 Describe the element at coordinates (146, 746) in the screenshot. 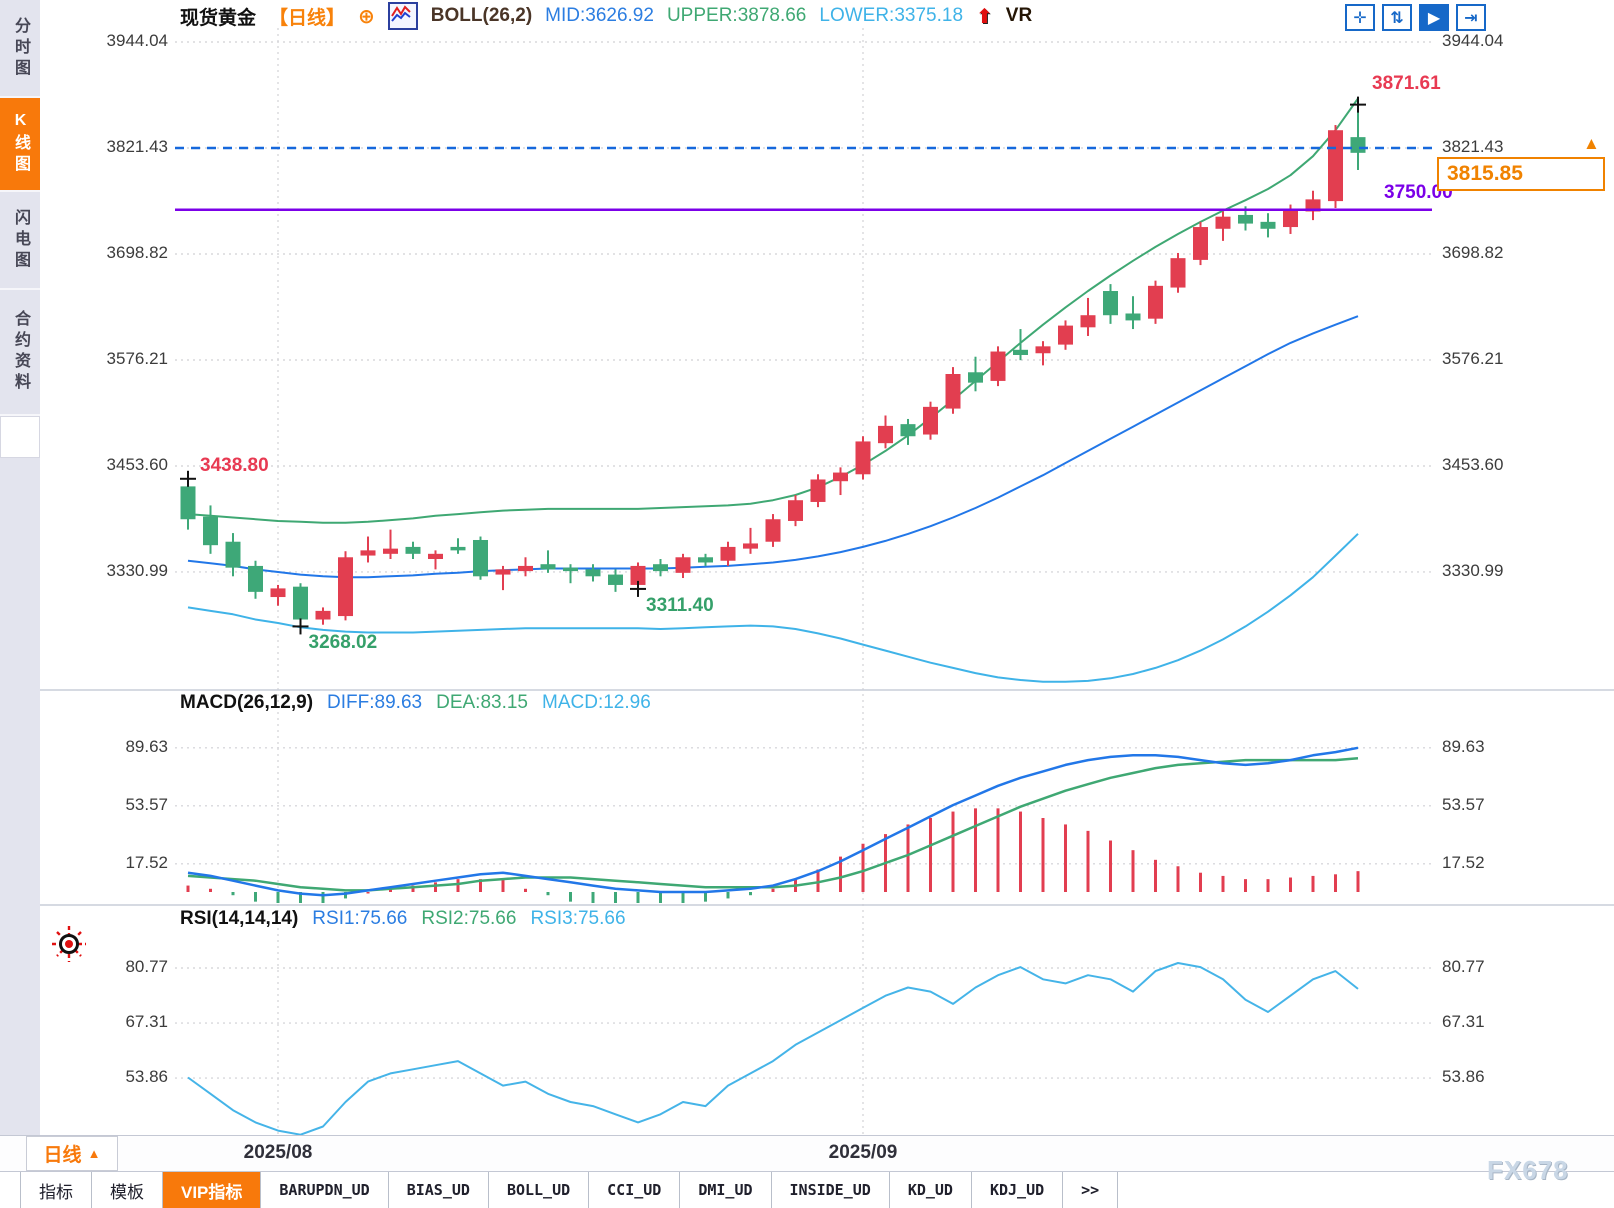

I see `macd-tick-left: 89.63` at that location.